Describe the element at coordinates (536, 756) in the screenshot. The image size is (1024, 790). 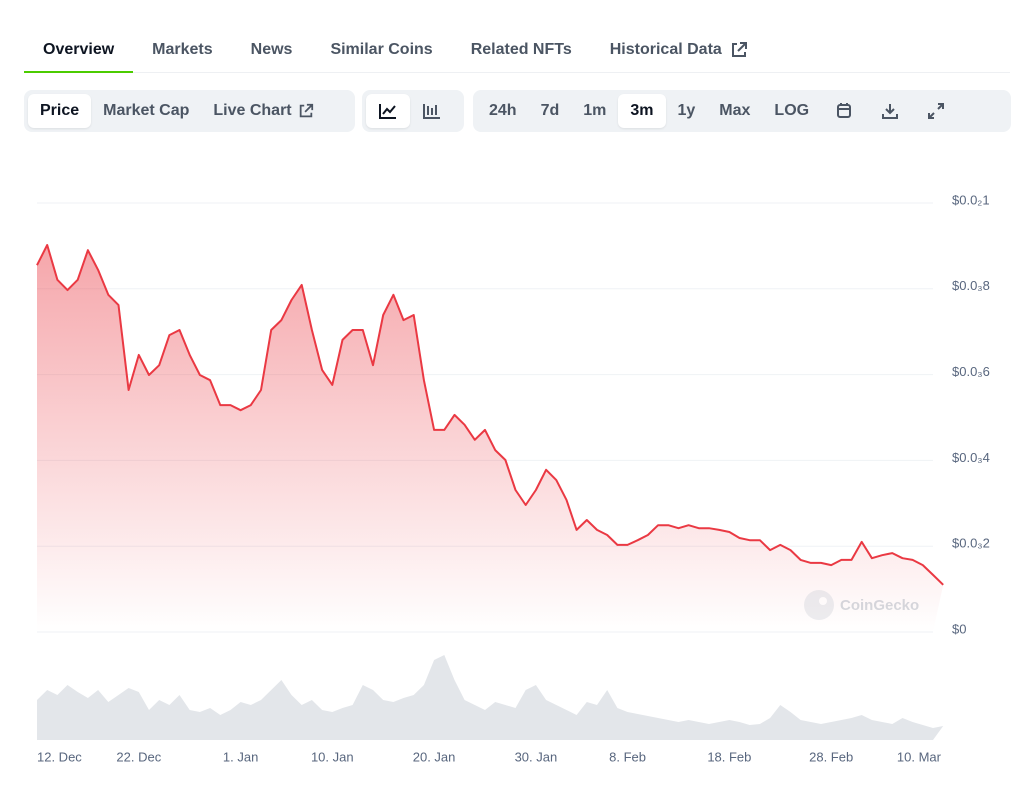
I see `x-tick-label: 30. Jan` at that location.